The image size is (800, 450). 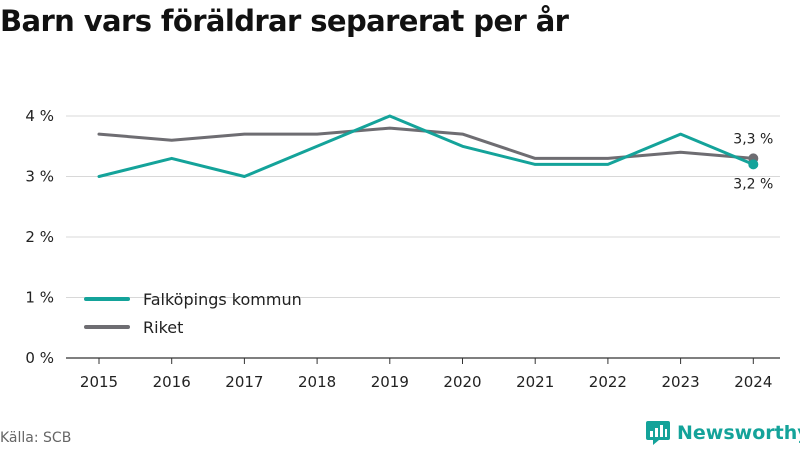 I want to click on y-tick-label: 0 %, so click(x=39, y=358).